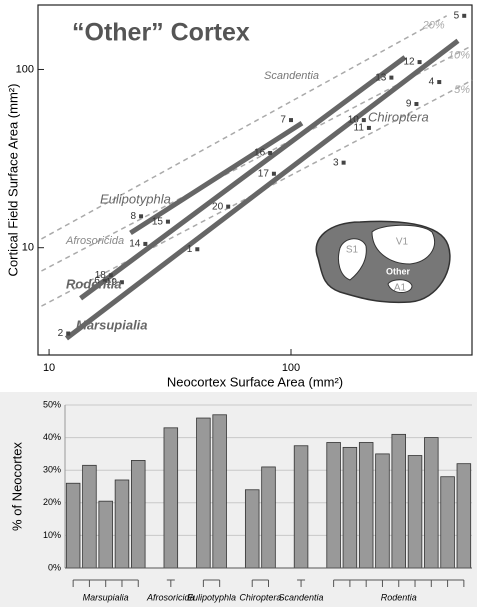  Describe the element at coordinates (399, 597) in the screenshot. I see `group-label: Rodentia` at that location.